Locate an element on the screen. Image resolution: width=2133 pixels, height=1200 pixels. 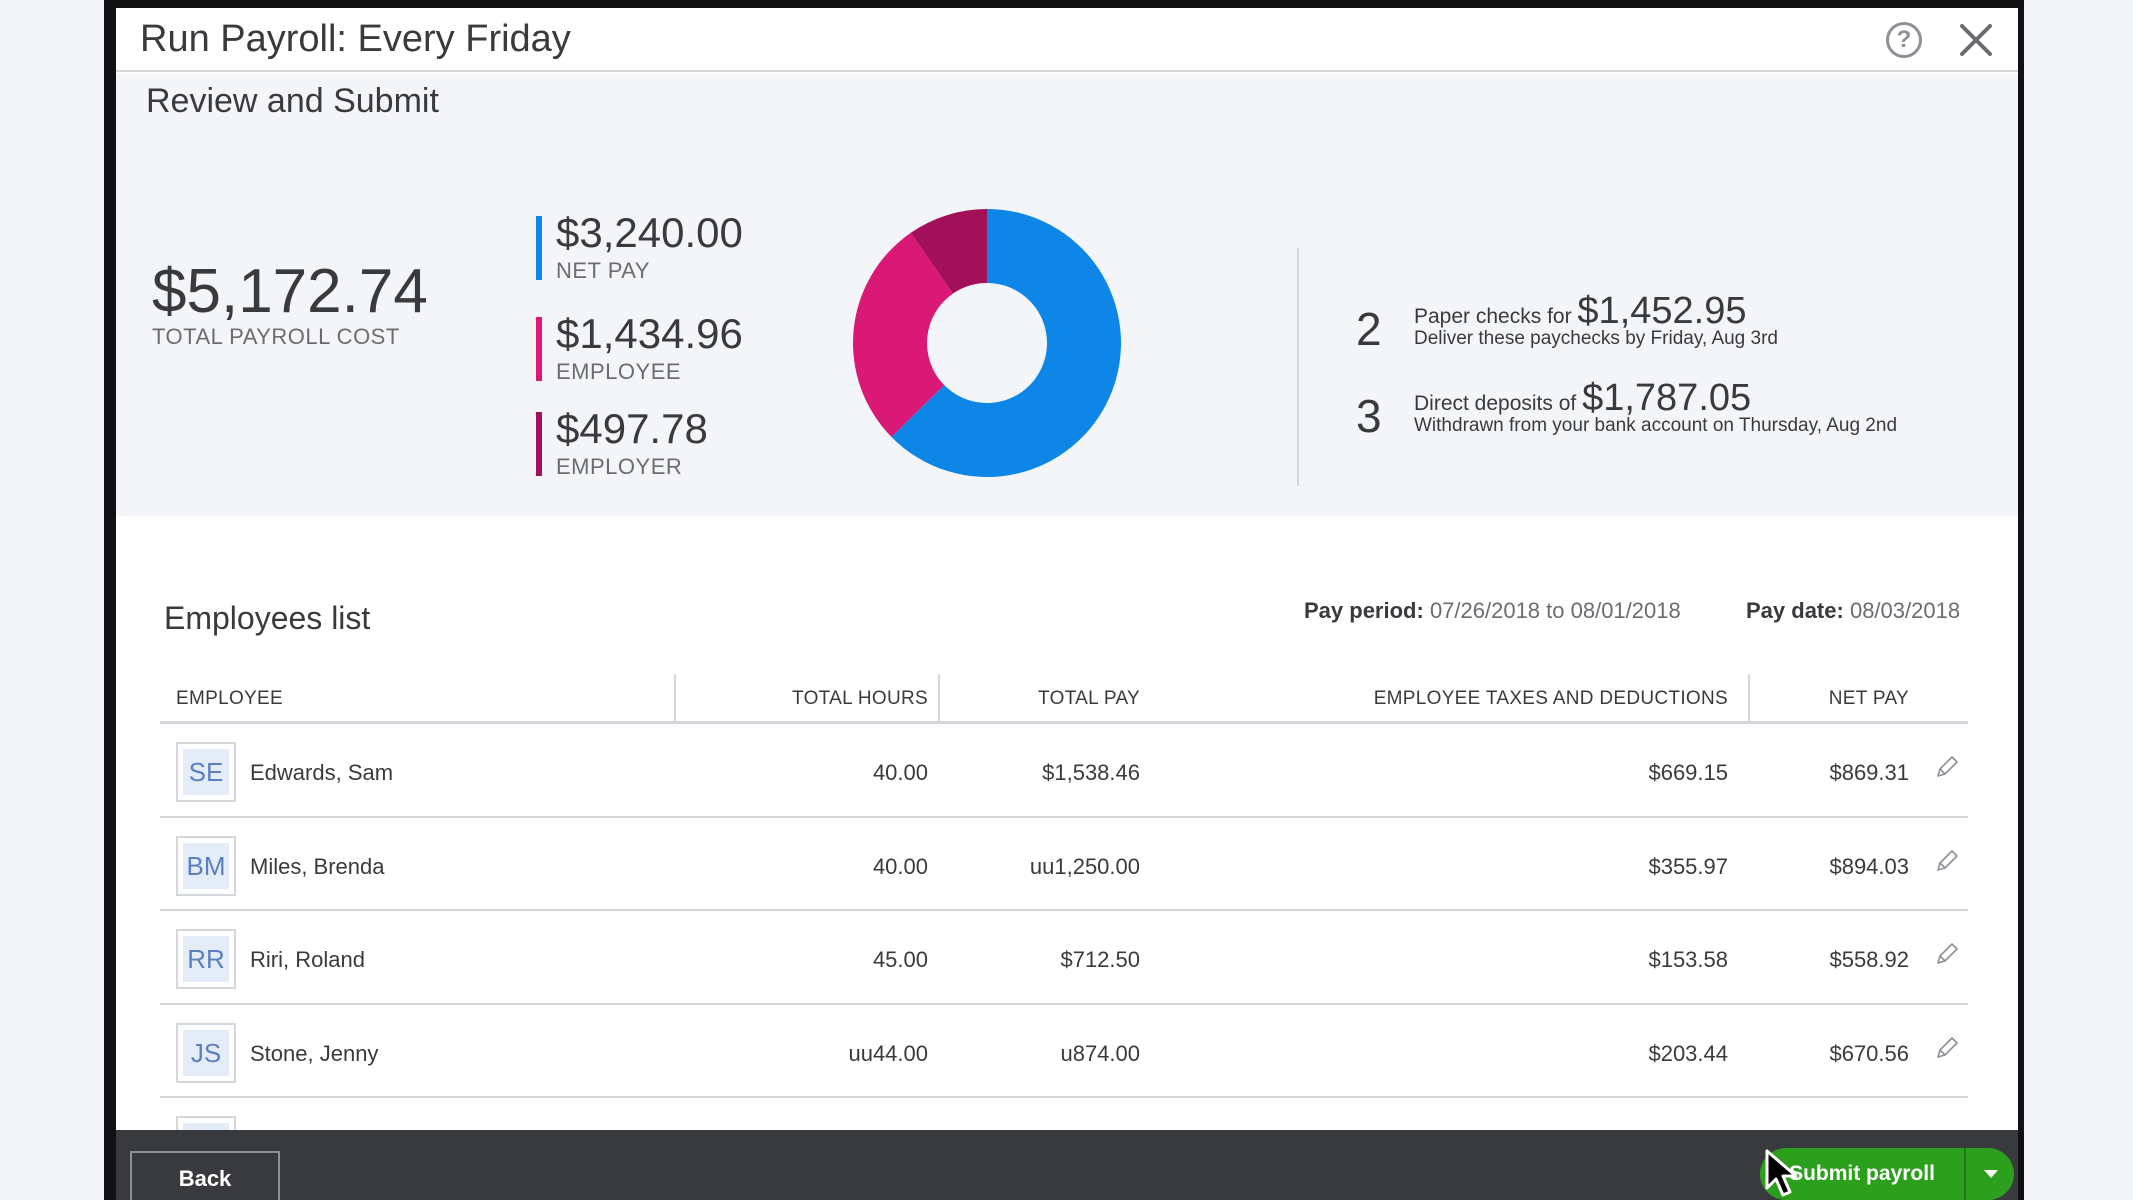
modal-titlebar: Run Payroll: Every Friday ? is located at coordinates (1067, 40).